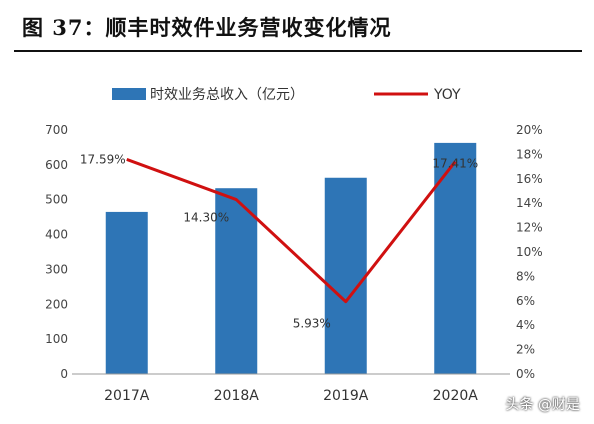 The width and height of the screenshot is (594, 424). What do you see at coordinates (312, 324) in the screenshot?
I see `data-label: 5.93%` at bounding box center [312, 324].